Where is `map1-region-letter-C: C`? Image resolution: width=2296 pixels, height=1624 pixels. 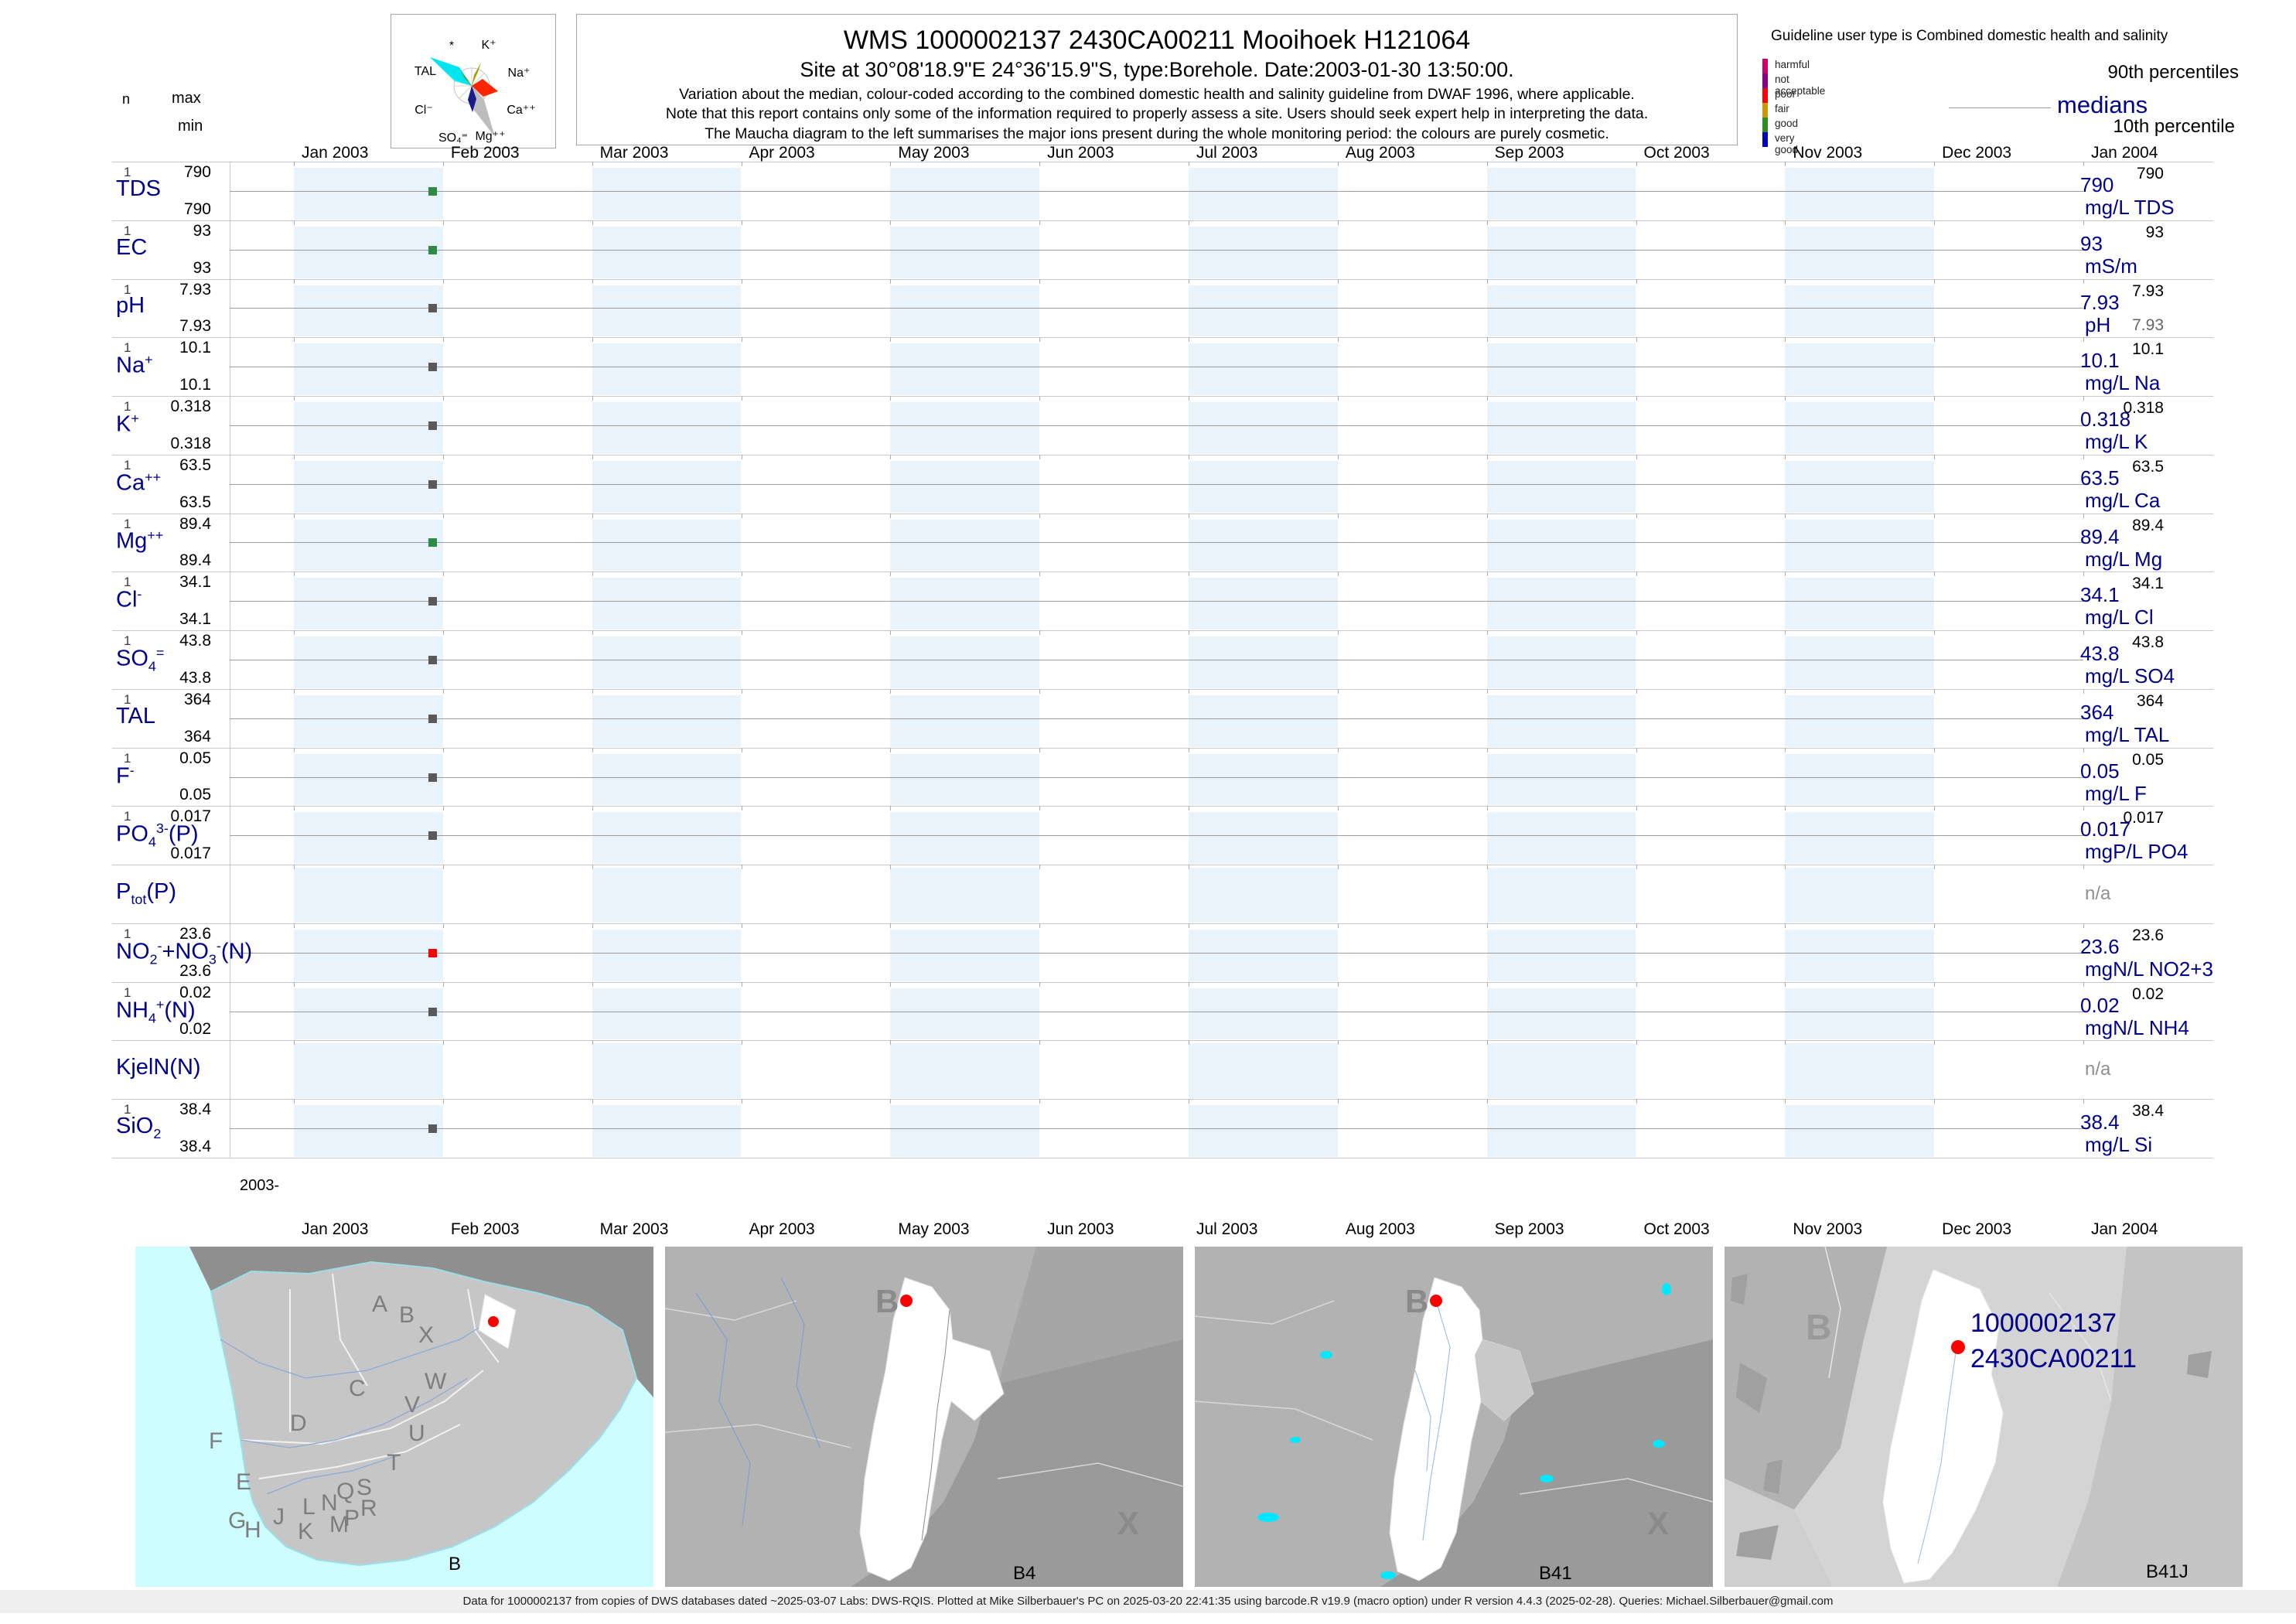
map1-region-letter-C: C is located at coordinates (357, 1388).